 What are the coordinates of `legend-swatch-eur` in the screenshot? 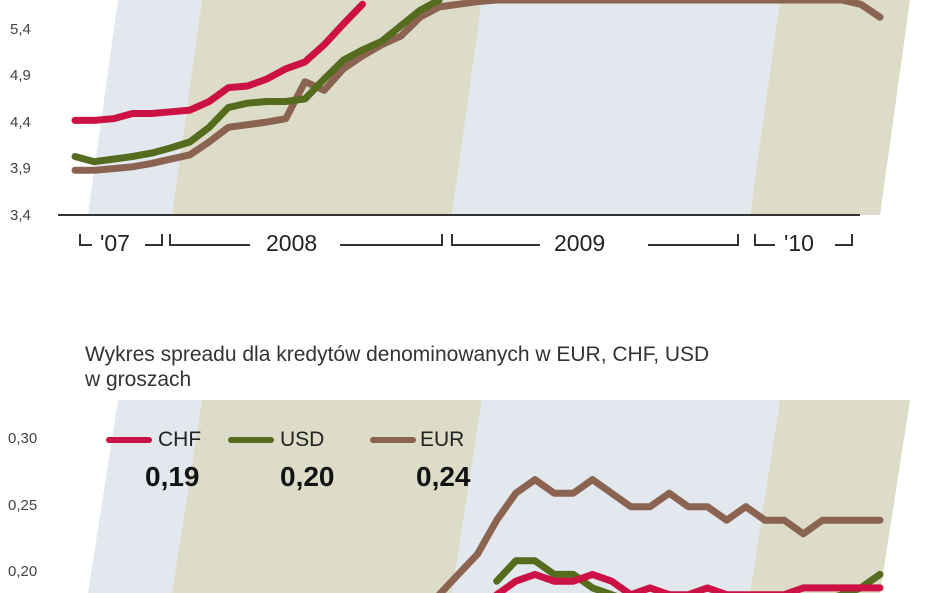 It's located at (393, 440).